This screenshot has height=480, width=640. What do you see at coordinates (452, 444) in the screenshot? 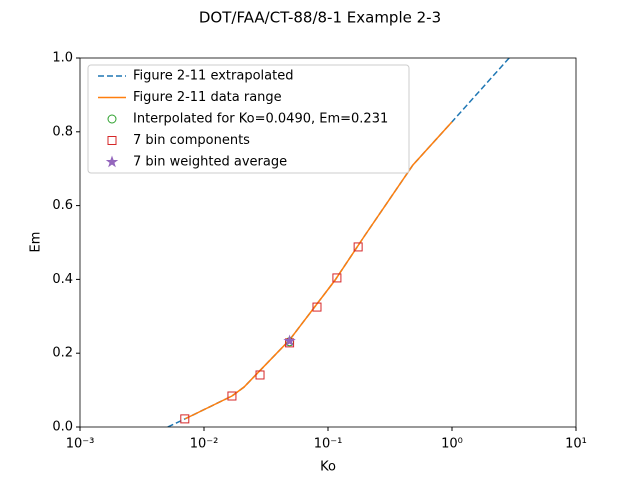
I see `x-tick-label: 10⁰` at bounding box center [452, 444].